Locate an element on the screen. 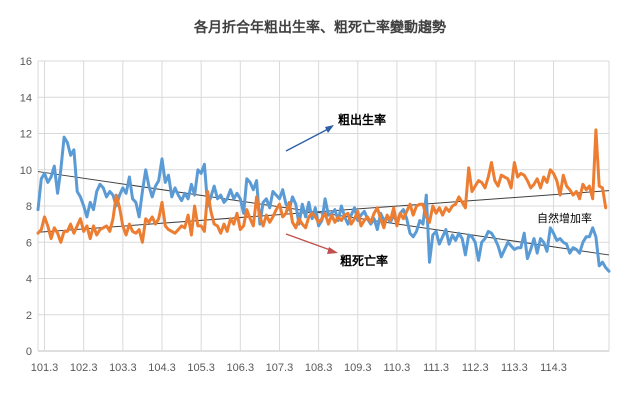 This screenshot has width=640, height=405. chart-title: 各月折合年粗出生率、粗死亡率變動趨勢 is located at coordinates (319, 27).